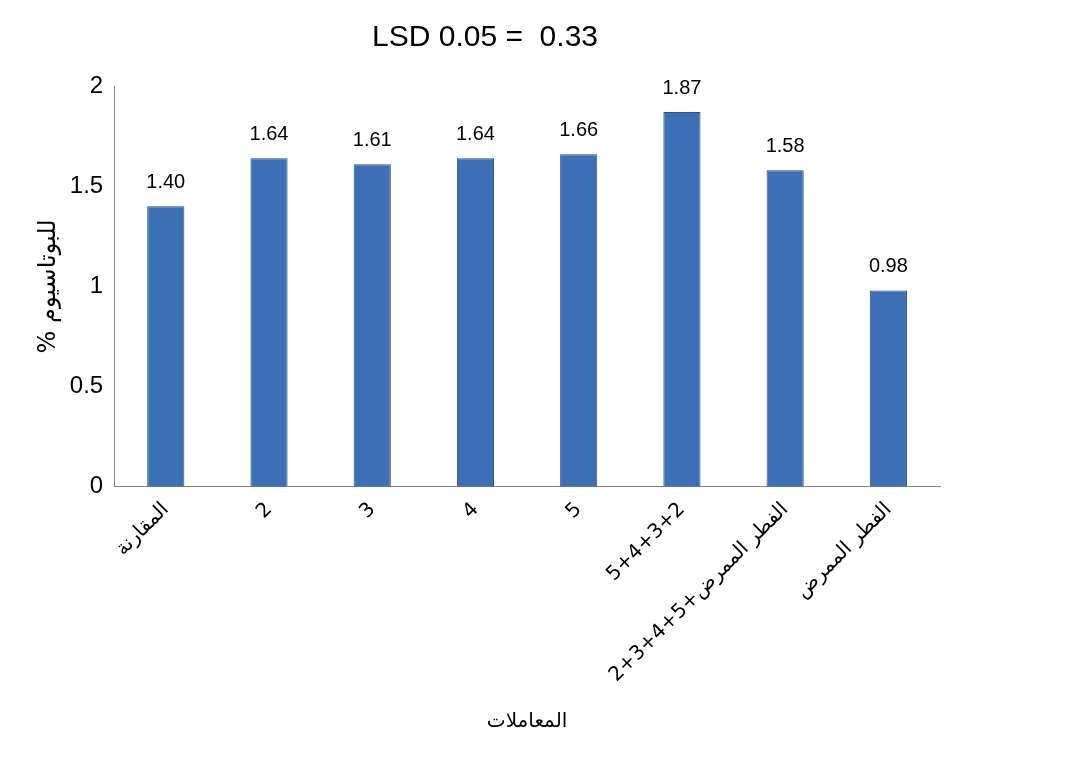 The width and height of the screenshot is (1080, 778). Describe the element at coordinates (485, 36) in the screenshot. I see `chart-title: LSD 0.05 = 0.33` at that location.